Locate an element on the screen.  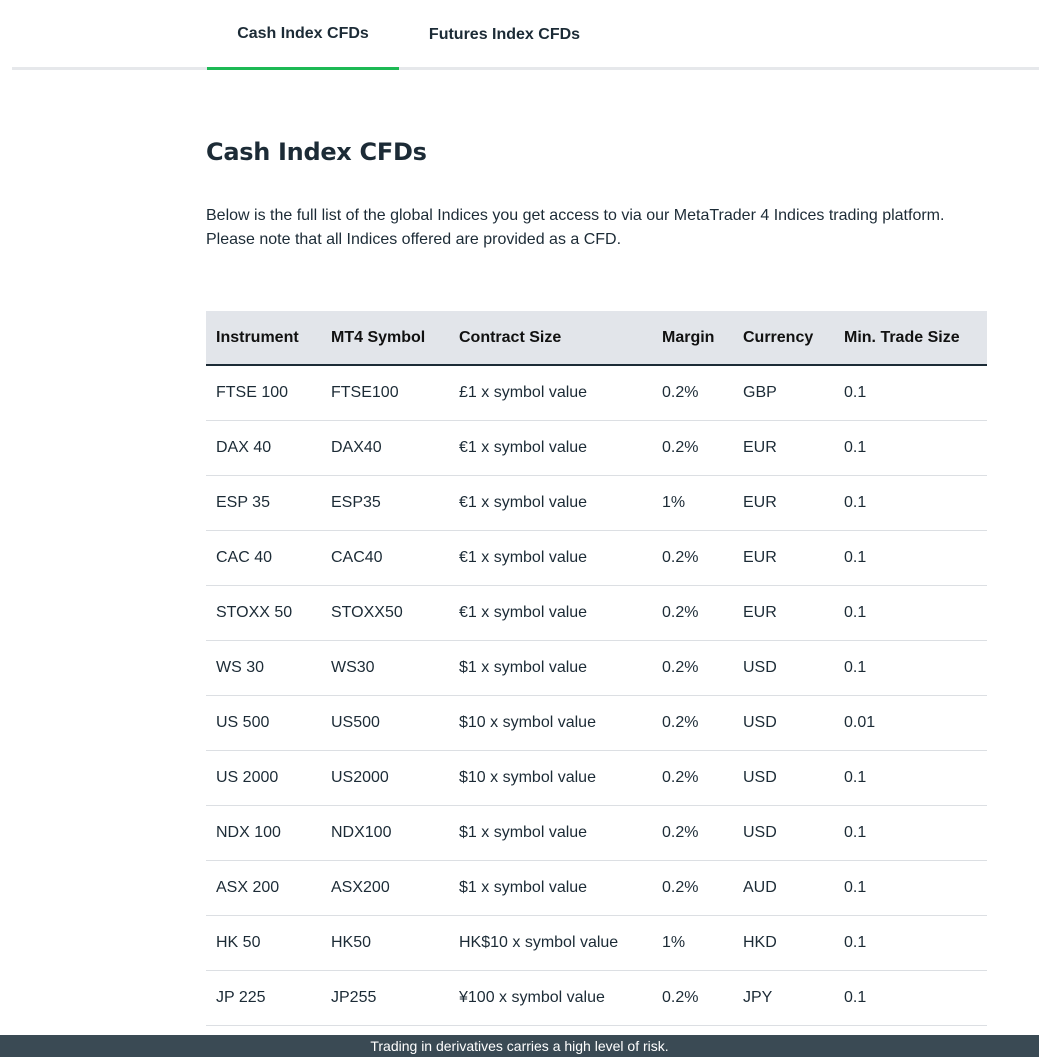
mt4-symbol-cell: HK50 is located at coordinates (385, 943).